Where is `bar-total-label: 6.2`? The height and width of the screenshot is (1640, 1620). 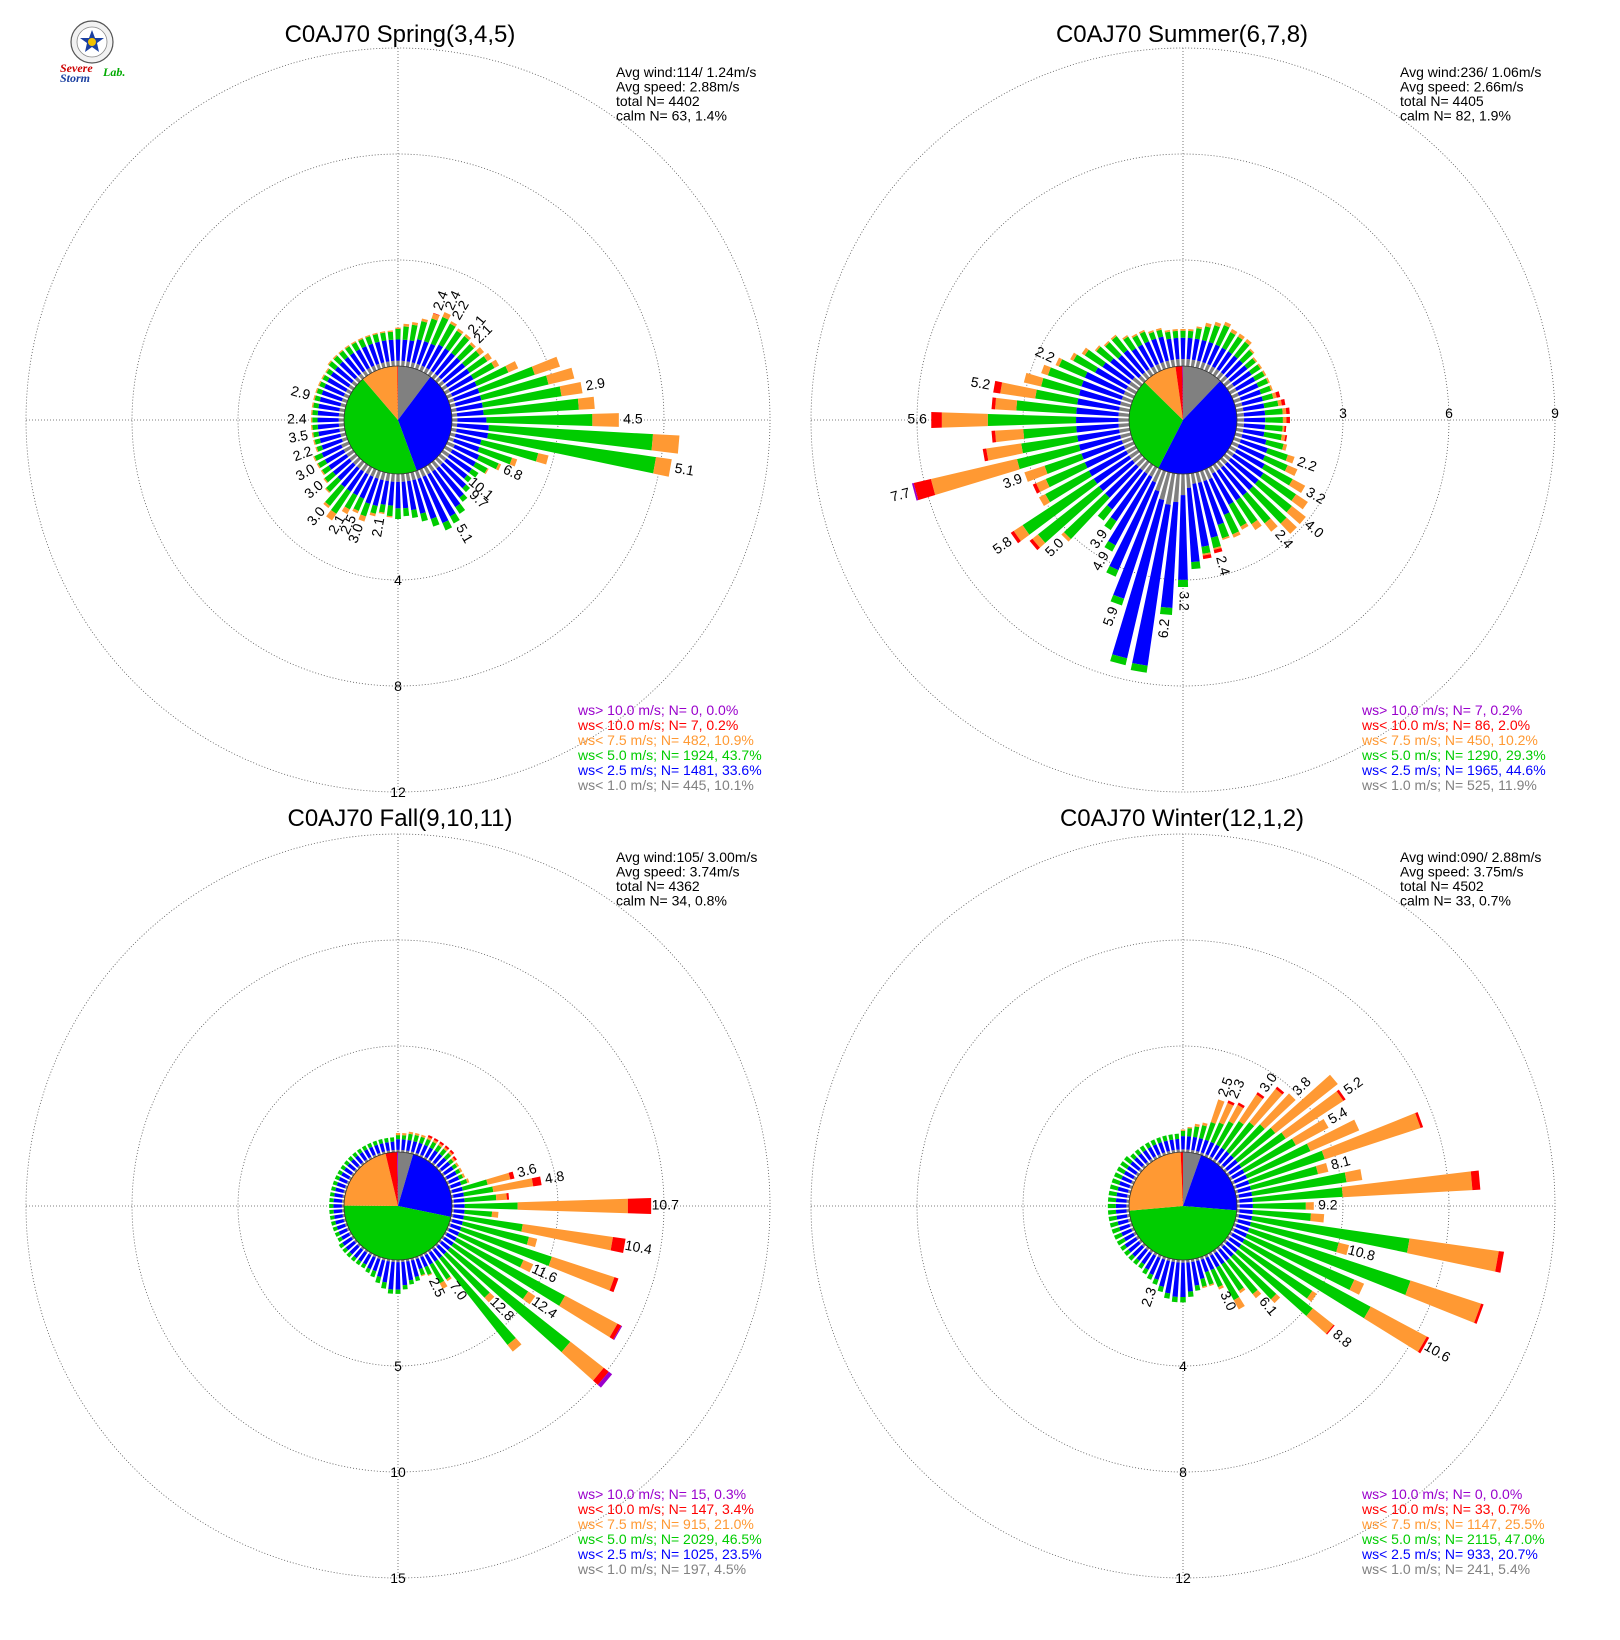
bar-total-label: 6.2 is located at coordinates (1164, 628).